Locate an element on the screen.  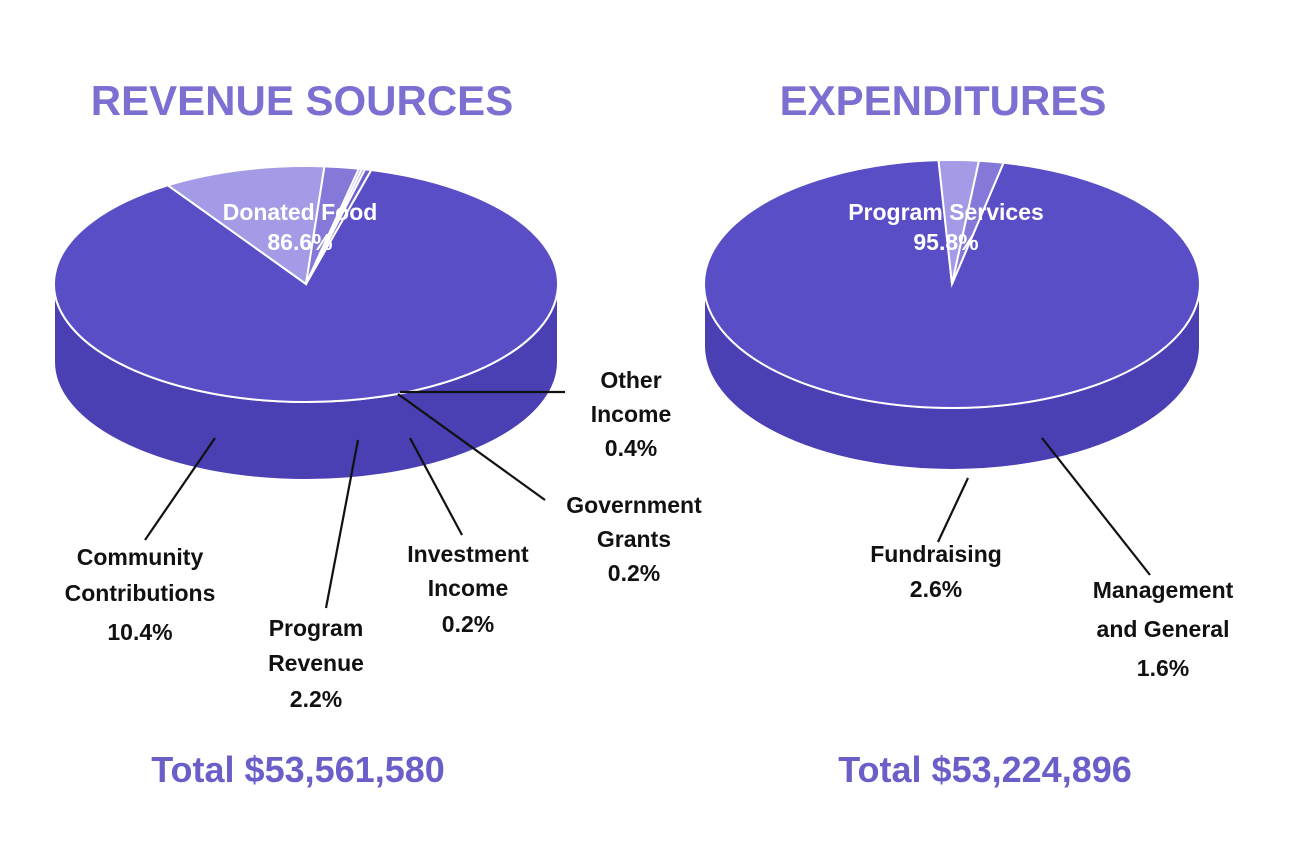
leader-line-program-revenue is located at coordinates (342, 524).